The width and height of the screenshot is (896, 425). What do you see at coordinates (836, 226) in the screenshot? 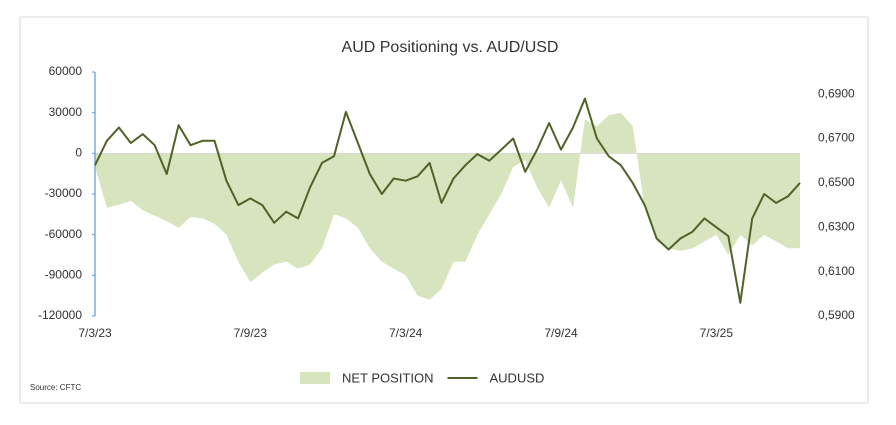
I see `y2-tick-label: 0,6300` at bounding box center [836, 226].